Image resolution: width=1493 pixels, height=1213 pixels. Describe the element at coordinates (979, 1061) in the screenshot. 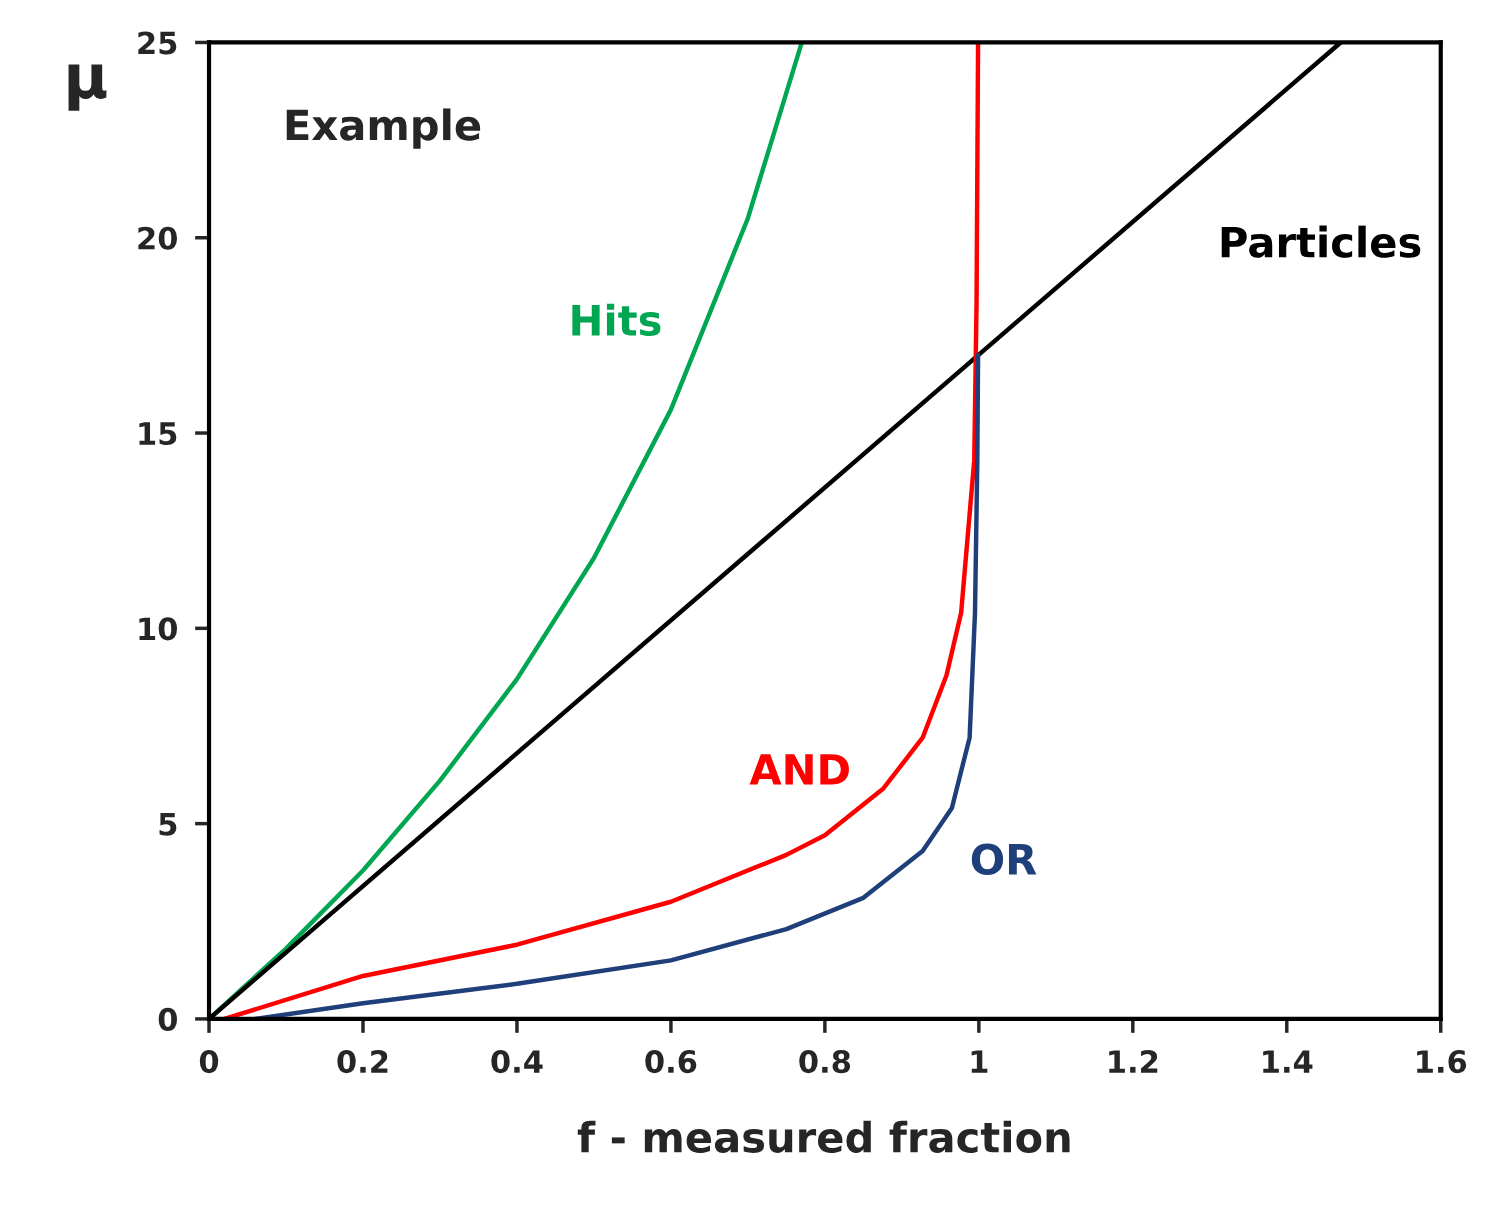

I see `x-tick-label: 1` at that location.